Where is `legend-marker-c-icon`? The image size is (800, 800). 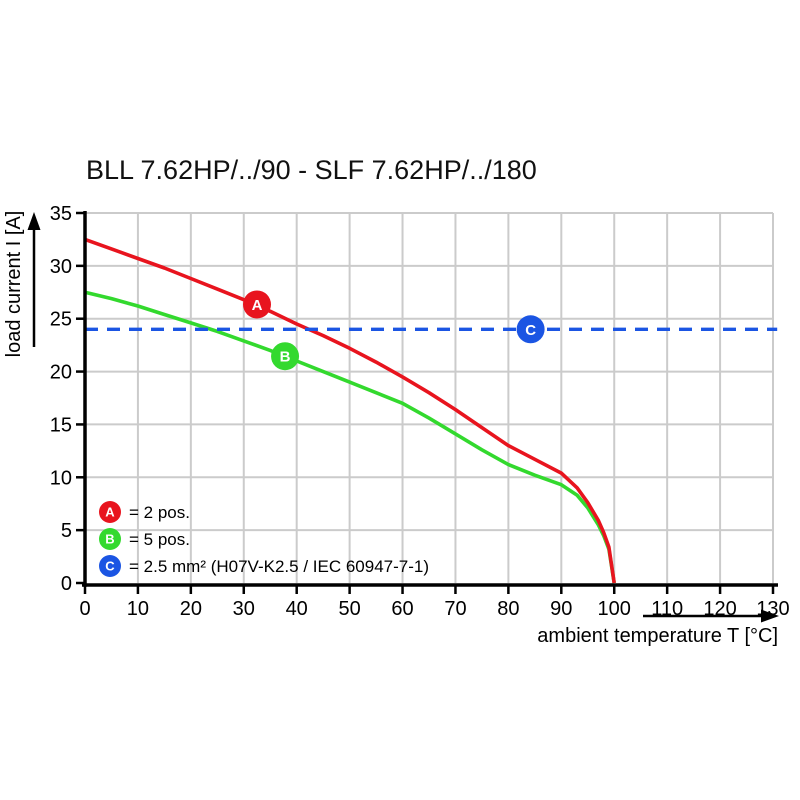 legend-marker-c-icon is located at coordinates (110, 566).